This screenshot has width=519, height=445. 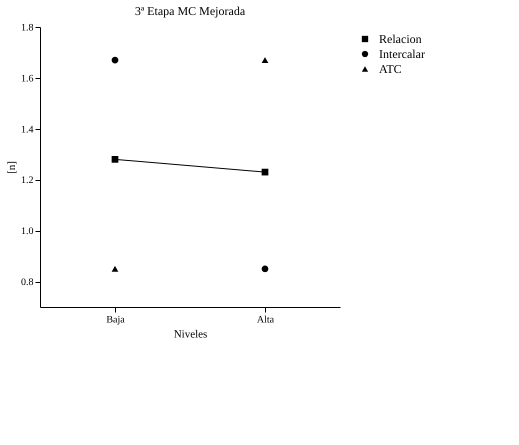 I want to click on legend-label: Relacion, so click(x=400, y=39).